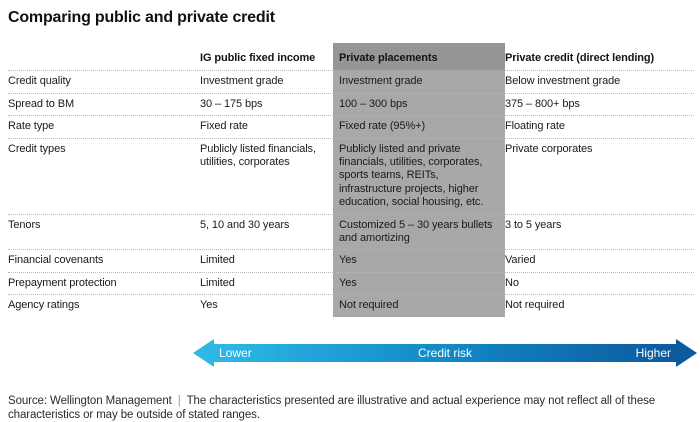  What do you see at coordinates (104, 82) in the screenshot?
I see `row-label: Credit quality` at bounding box center [104, 82].